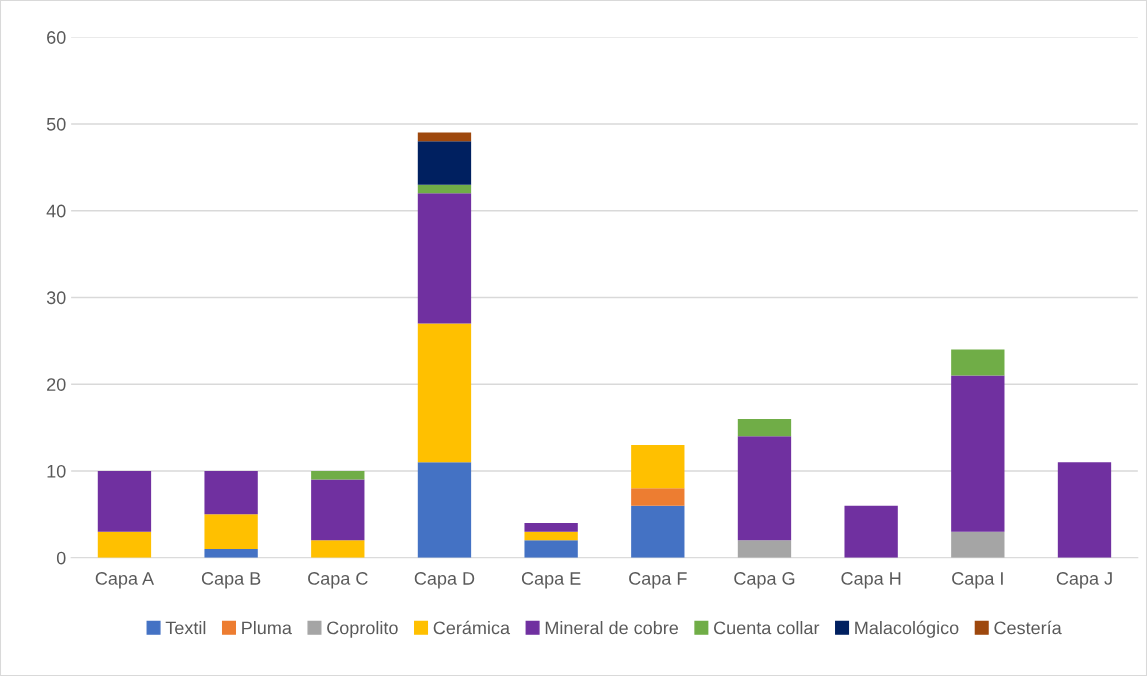 This screenshot has height=676, width=1147. Describe the element at coordinates (871, 580) in the screenshot. I see `x-tick-label: Capa H` at that location.